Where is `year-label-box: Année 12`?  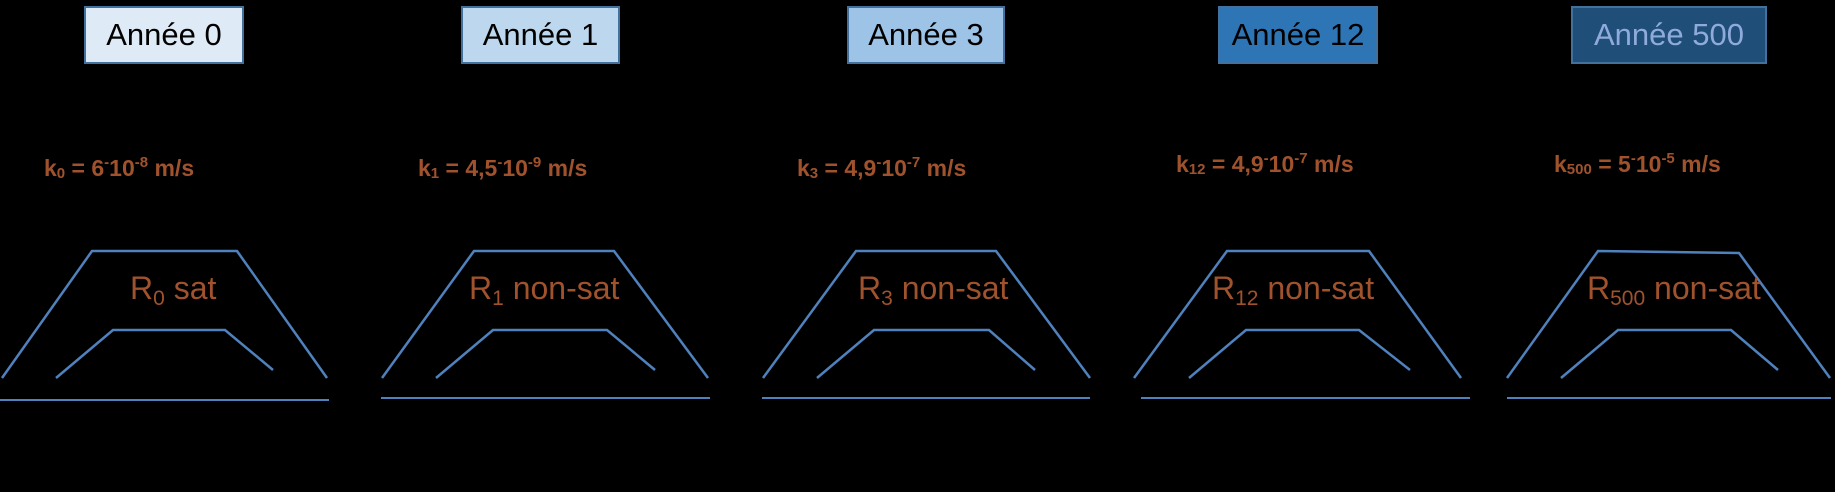
year-label-box: Année 12 is located at coordinates (1298, 35).